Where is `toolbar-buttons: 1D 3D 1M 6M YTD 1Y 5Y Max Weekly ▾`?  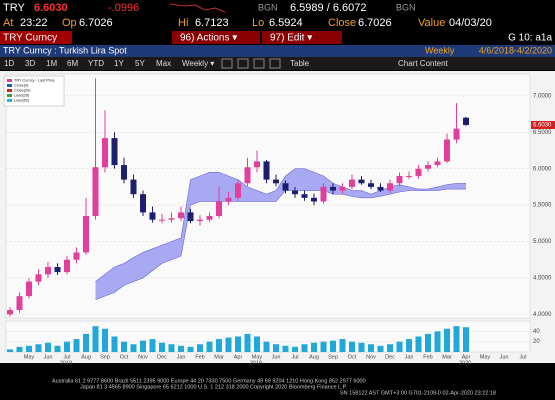 toolbar-buttons: 1D 3D 1M 6M YTD 1Y 5Y Max Weekly ▾ is located at coordinates (109, 63).